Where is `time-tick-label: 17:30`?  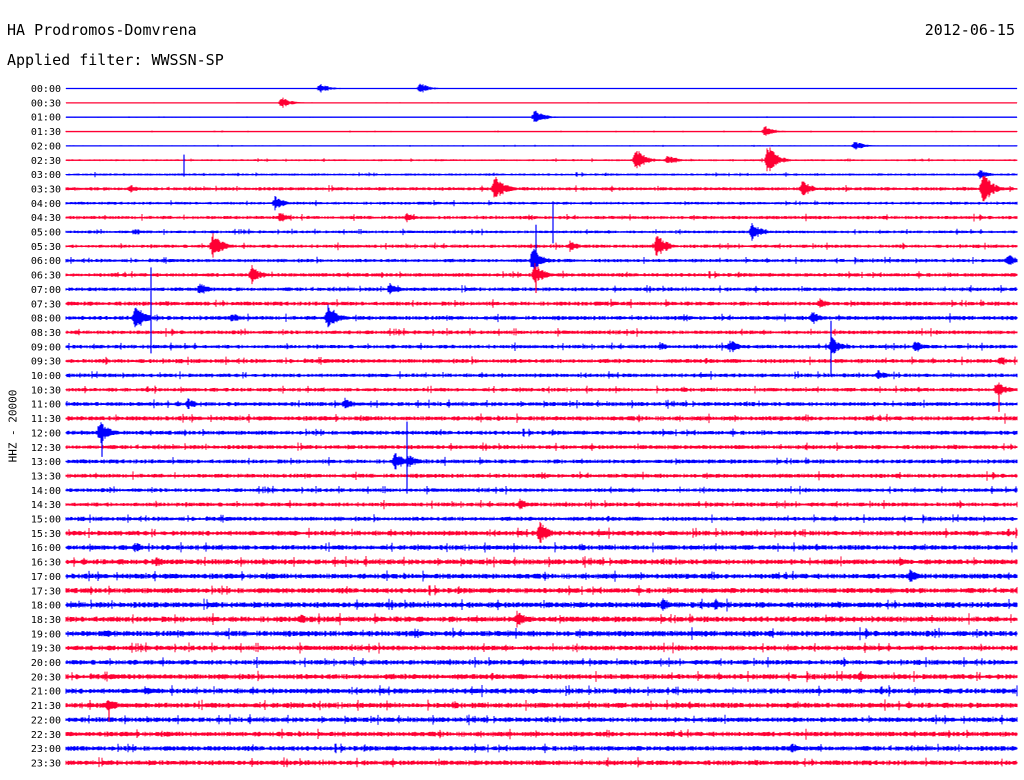 time-tick-label: 17:30 is located at coordinates (46, 591).